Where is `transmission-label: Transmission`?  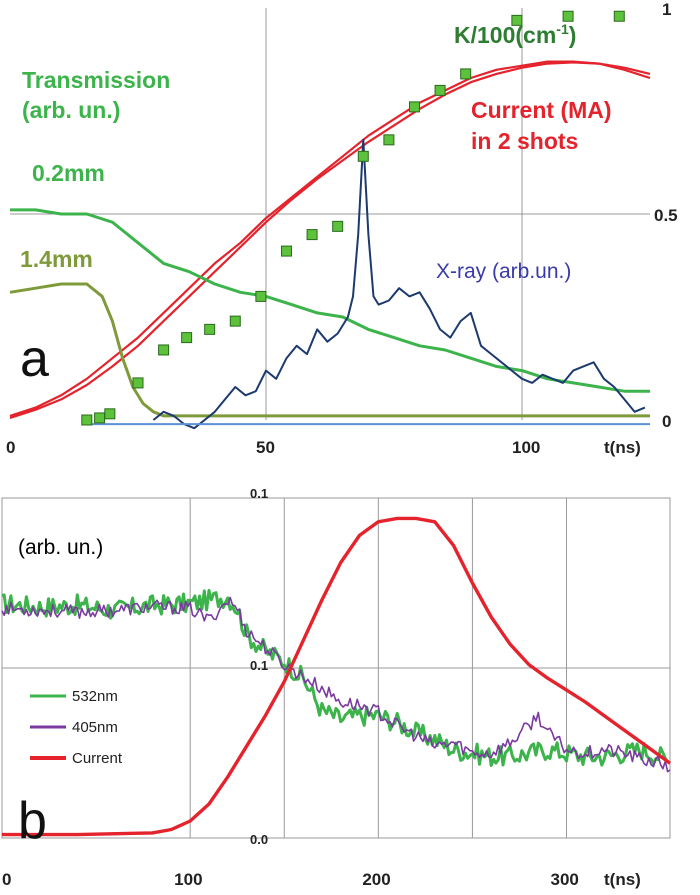
transmission-label: Transmission is located at coordinates (96, 80).